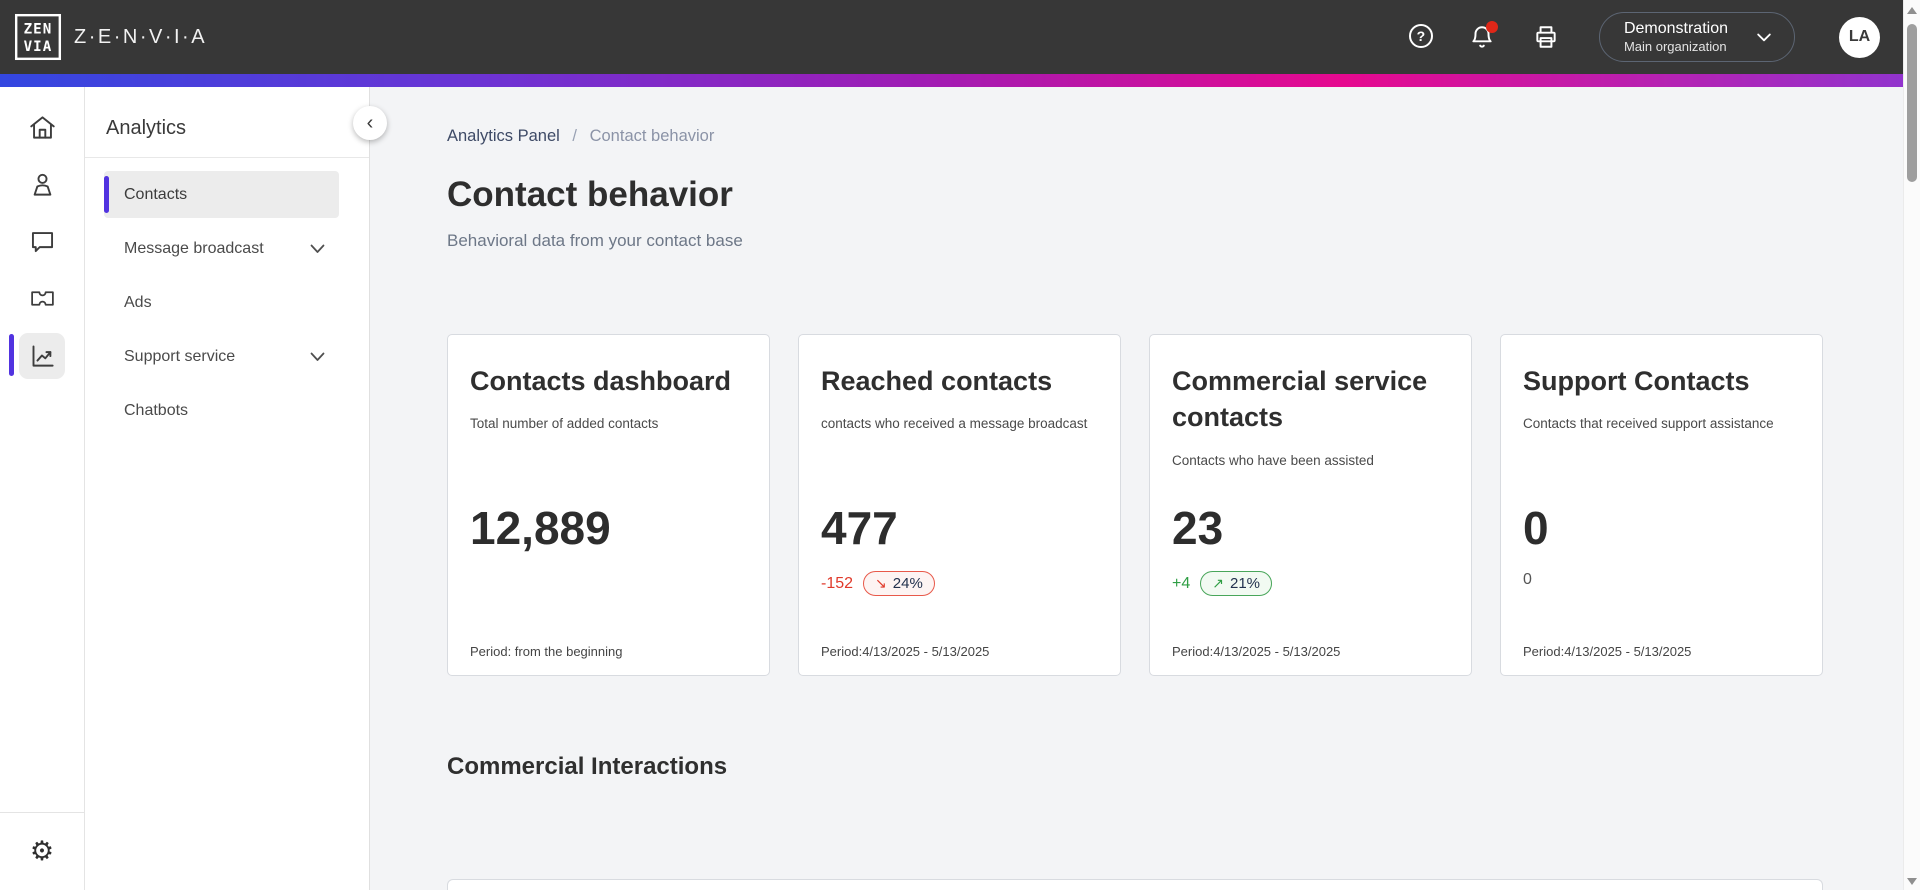  I want to click on card-subtitle: Contacts who have been assisted, so click(1273, 460).